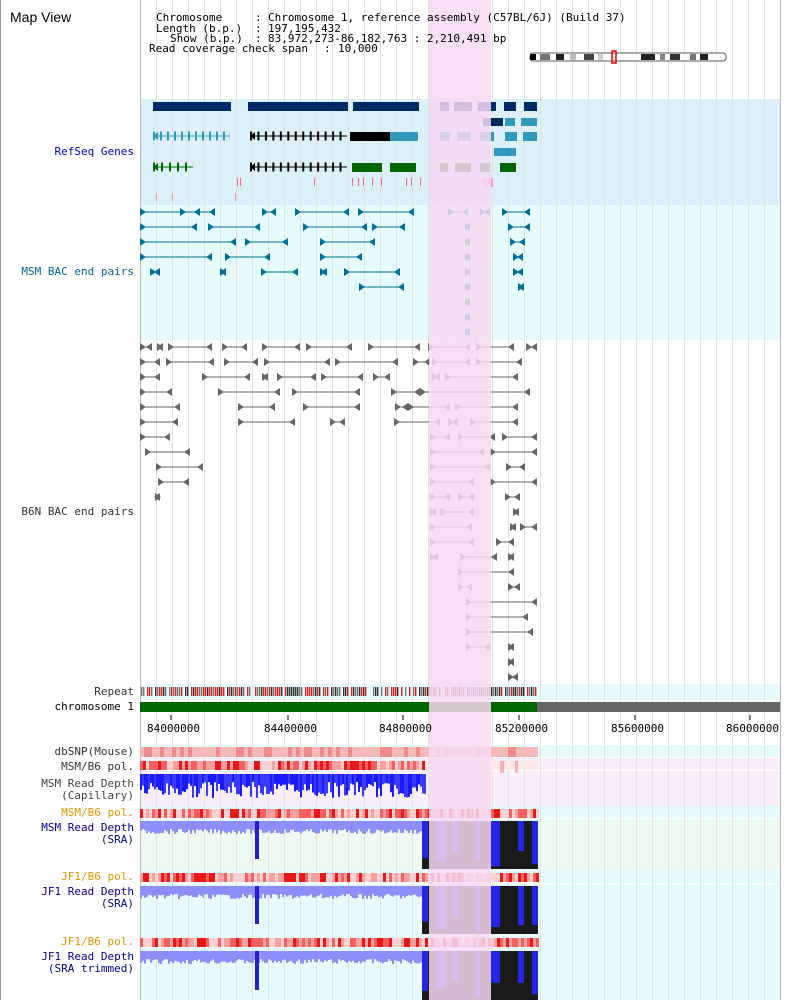 The image size is (800, 1000). I want to click on gene-block, so click(510, 122).